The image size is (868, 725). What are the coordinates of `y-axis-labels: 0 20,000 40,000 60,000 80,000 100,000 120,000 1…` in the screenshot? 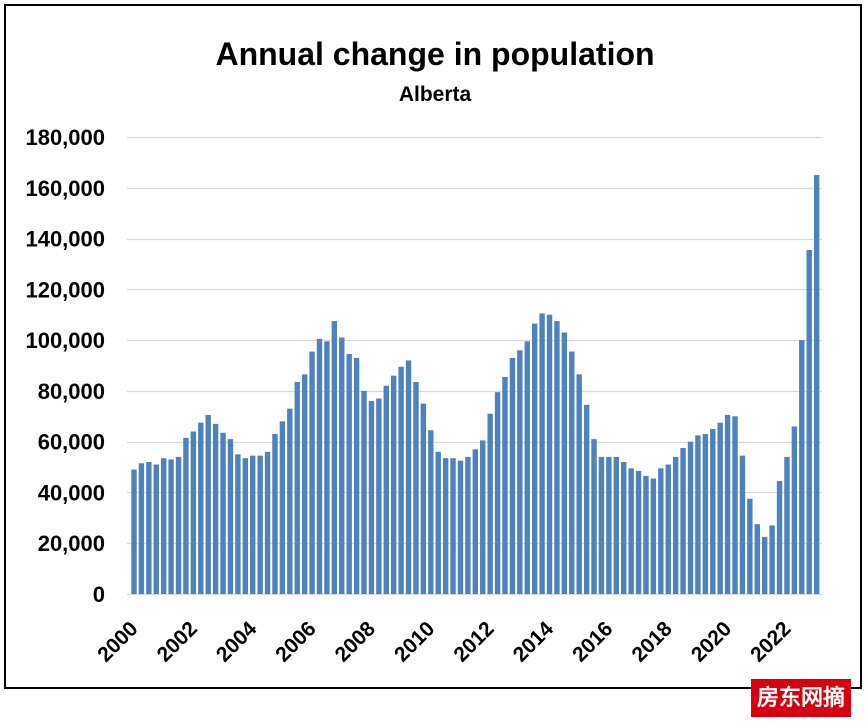 It's located at (65, 366).